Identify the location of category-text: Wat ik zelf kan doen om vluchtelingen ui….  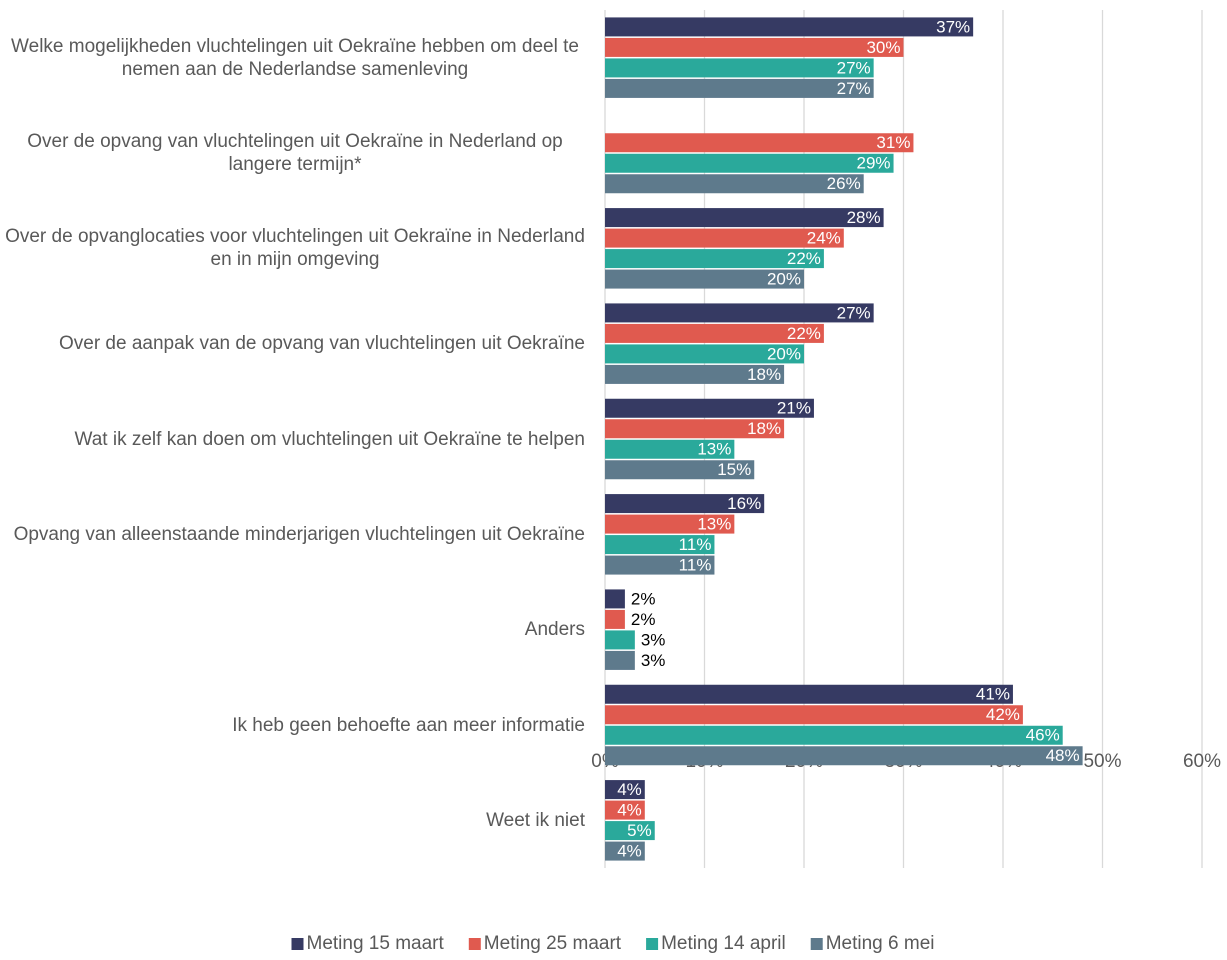
(329, 439).